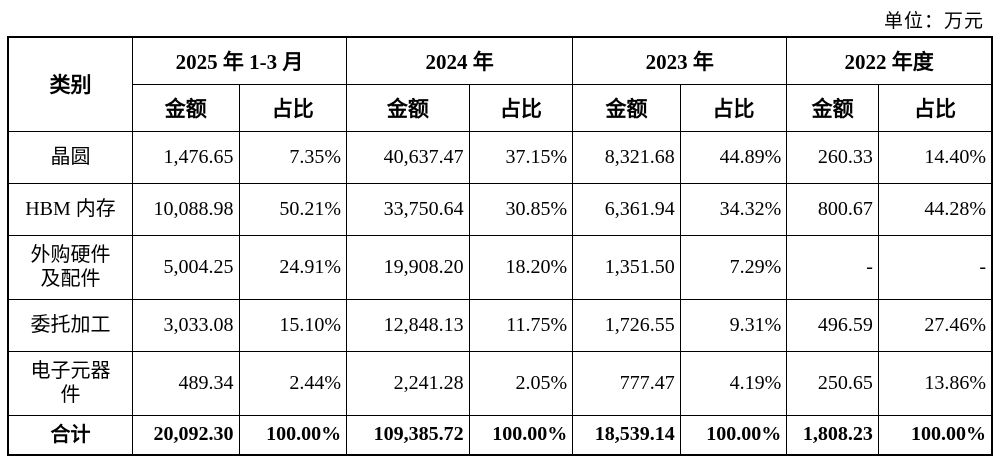  I want to click on cell-amount: 1,476.65, so click(185, 157).